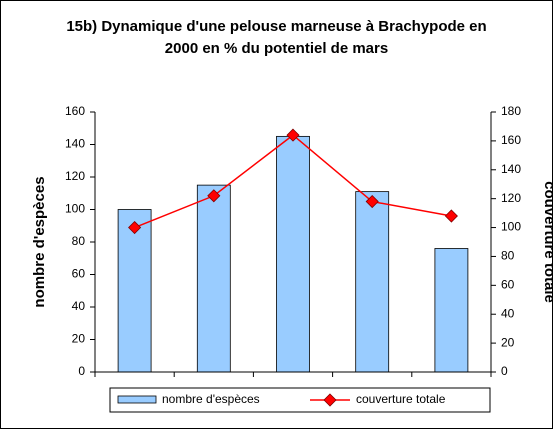 The height and width of the screenshot is (429, 553). Describe the element at coordinates (511, 140) in the screenshot. I see `y2-tick-label: 160` at that location.